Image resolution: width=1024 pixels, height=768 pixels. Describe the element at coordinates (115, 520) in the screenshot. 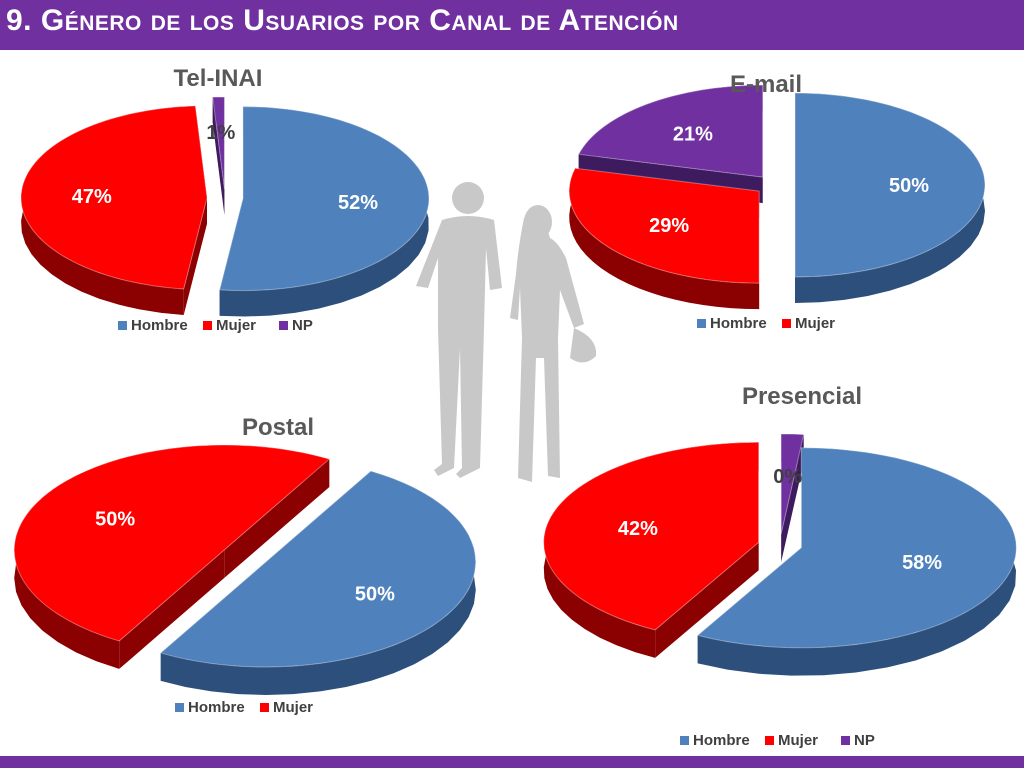

I see `slice-label-mujer: 50%` at that location.